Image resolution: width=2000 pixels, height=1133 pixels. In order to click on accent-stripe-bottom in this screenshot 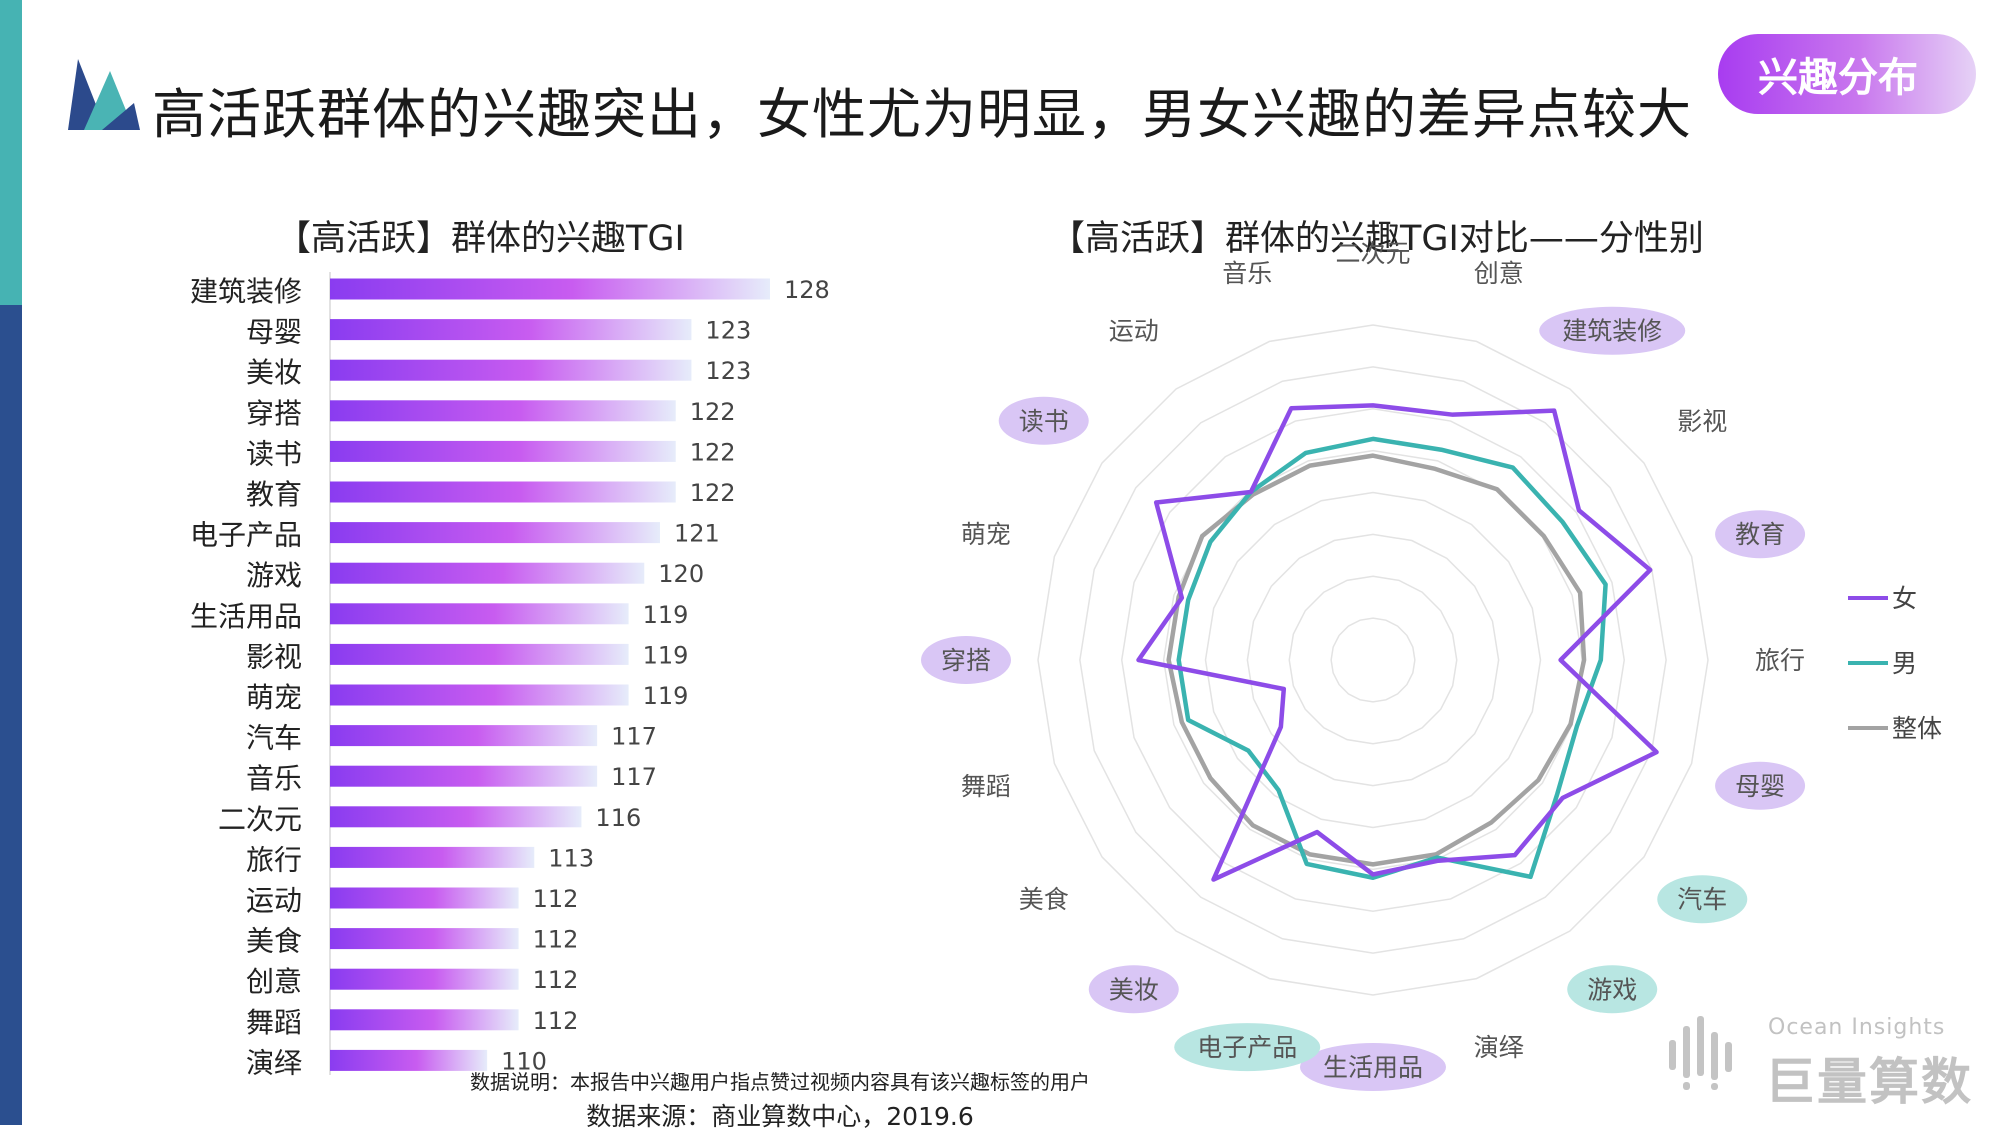, I will do `click(11, 715)`.